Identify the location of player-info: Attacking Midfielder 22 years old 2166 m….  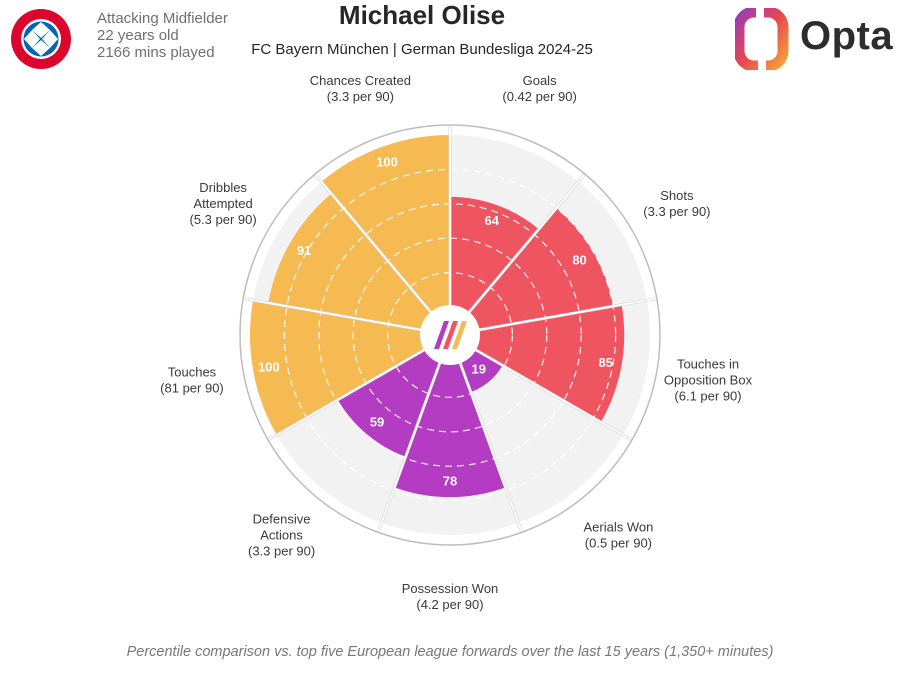
(162, 35).